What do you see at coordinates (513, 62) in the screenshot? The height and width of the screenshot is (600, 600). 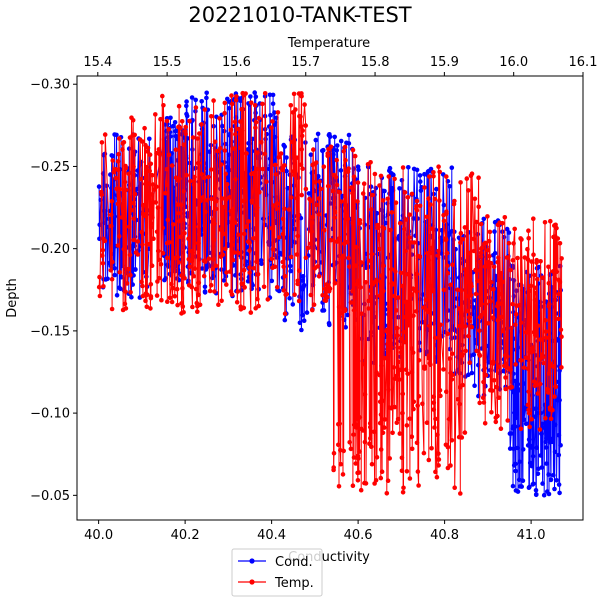 I see `x2-tick-label: 16.0` at bounding box center [513, 62].